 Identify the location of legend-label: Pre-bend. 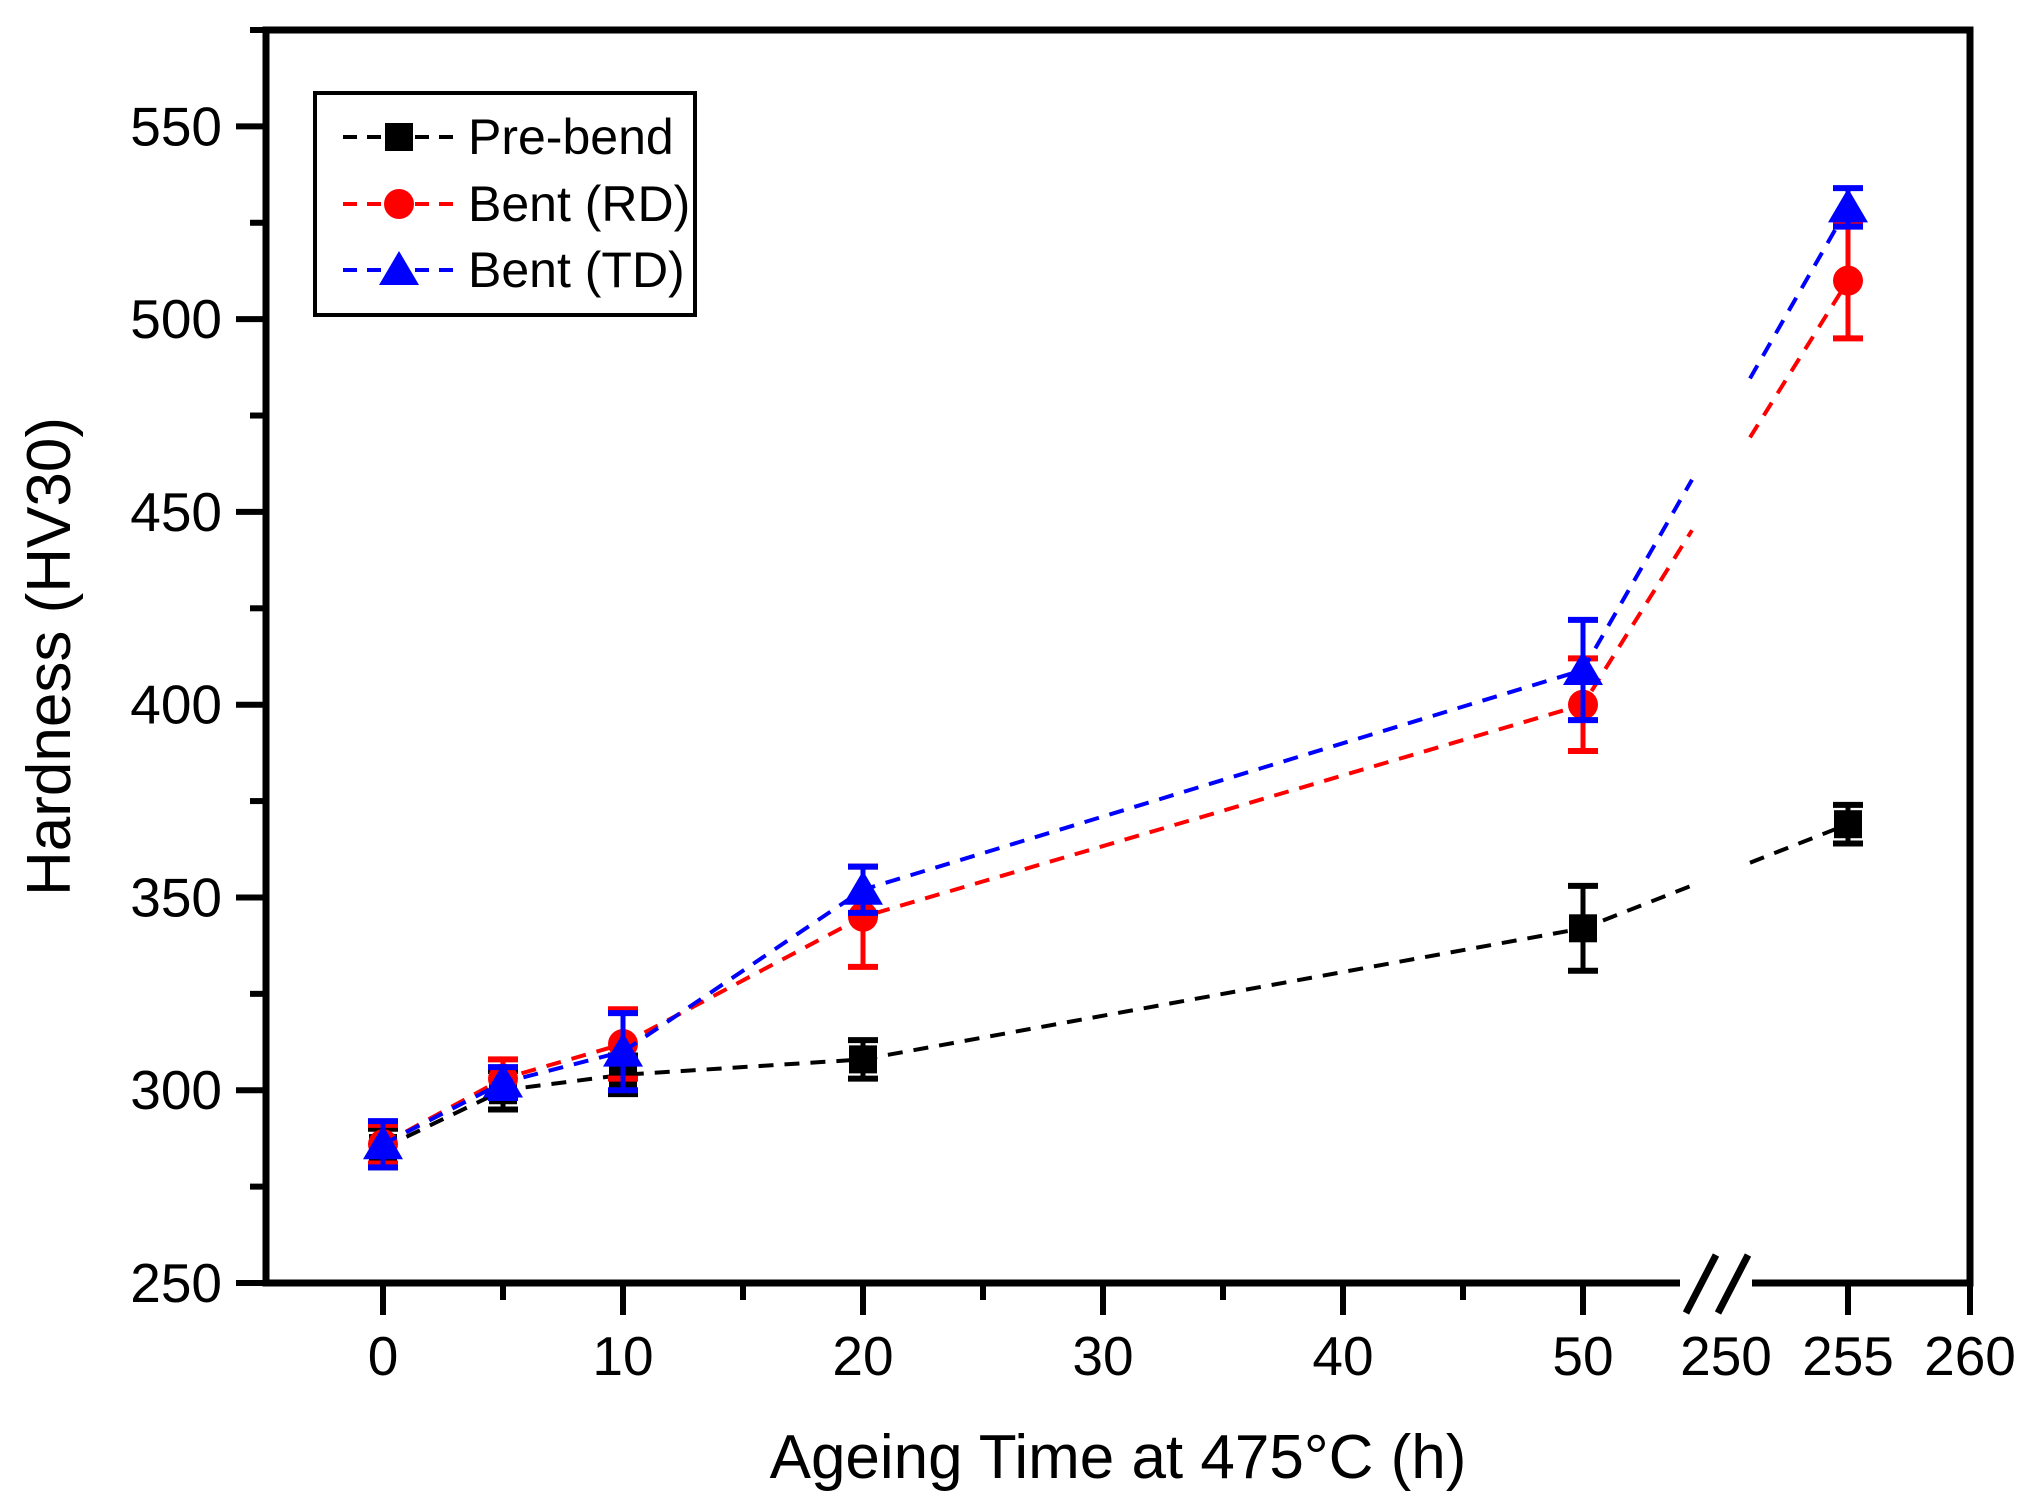
(571, 137).